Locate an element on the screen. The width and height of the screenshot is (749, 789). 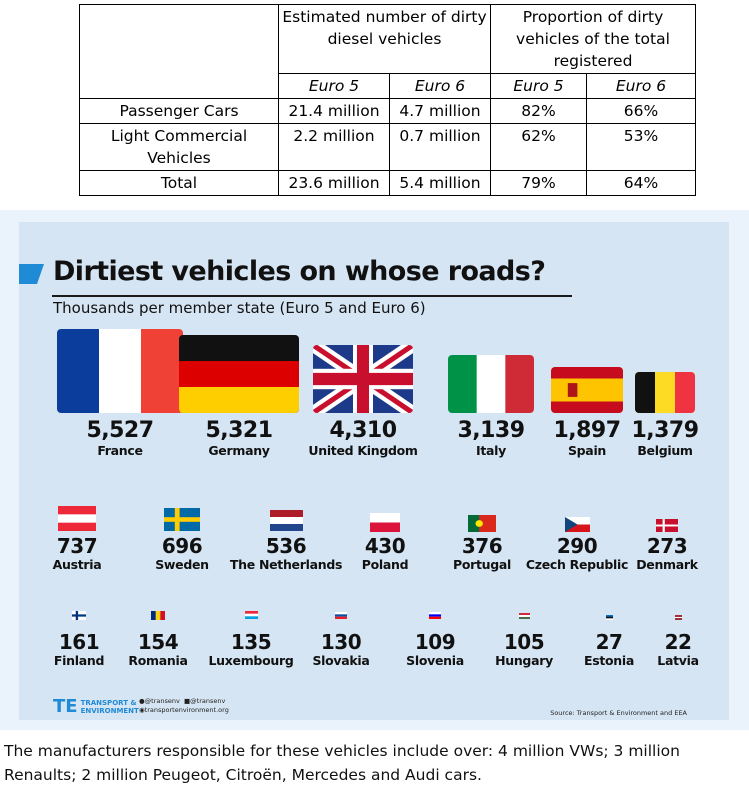
france-flag is located at coordinates (120, 371).